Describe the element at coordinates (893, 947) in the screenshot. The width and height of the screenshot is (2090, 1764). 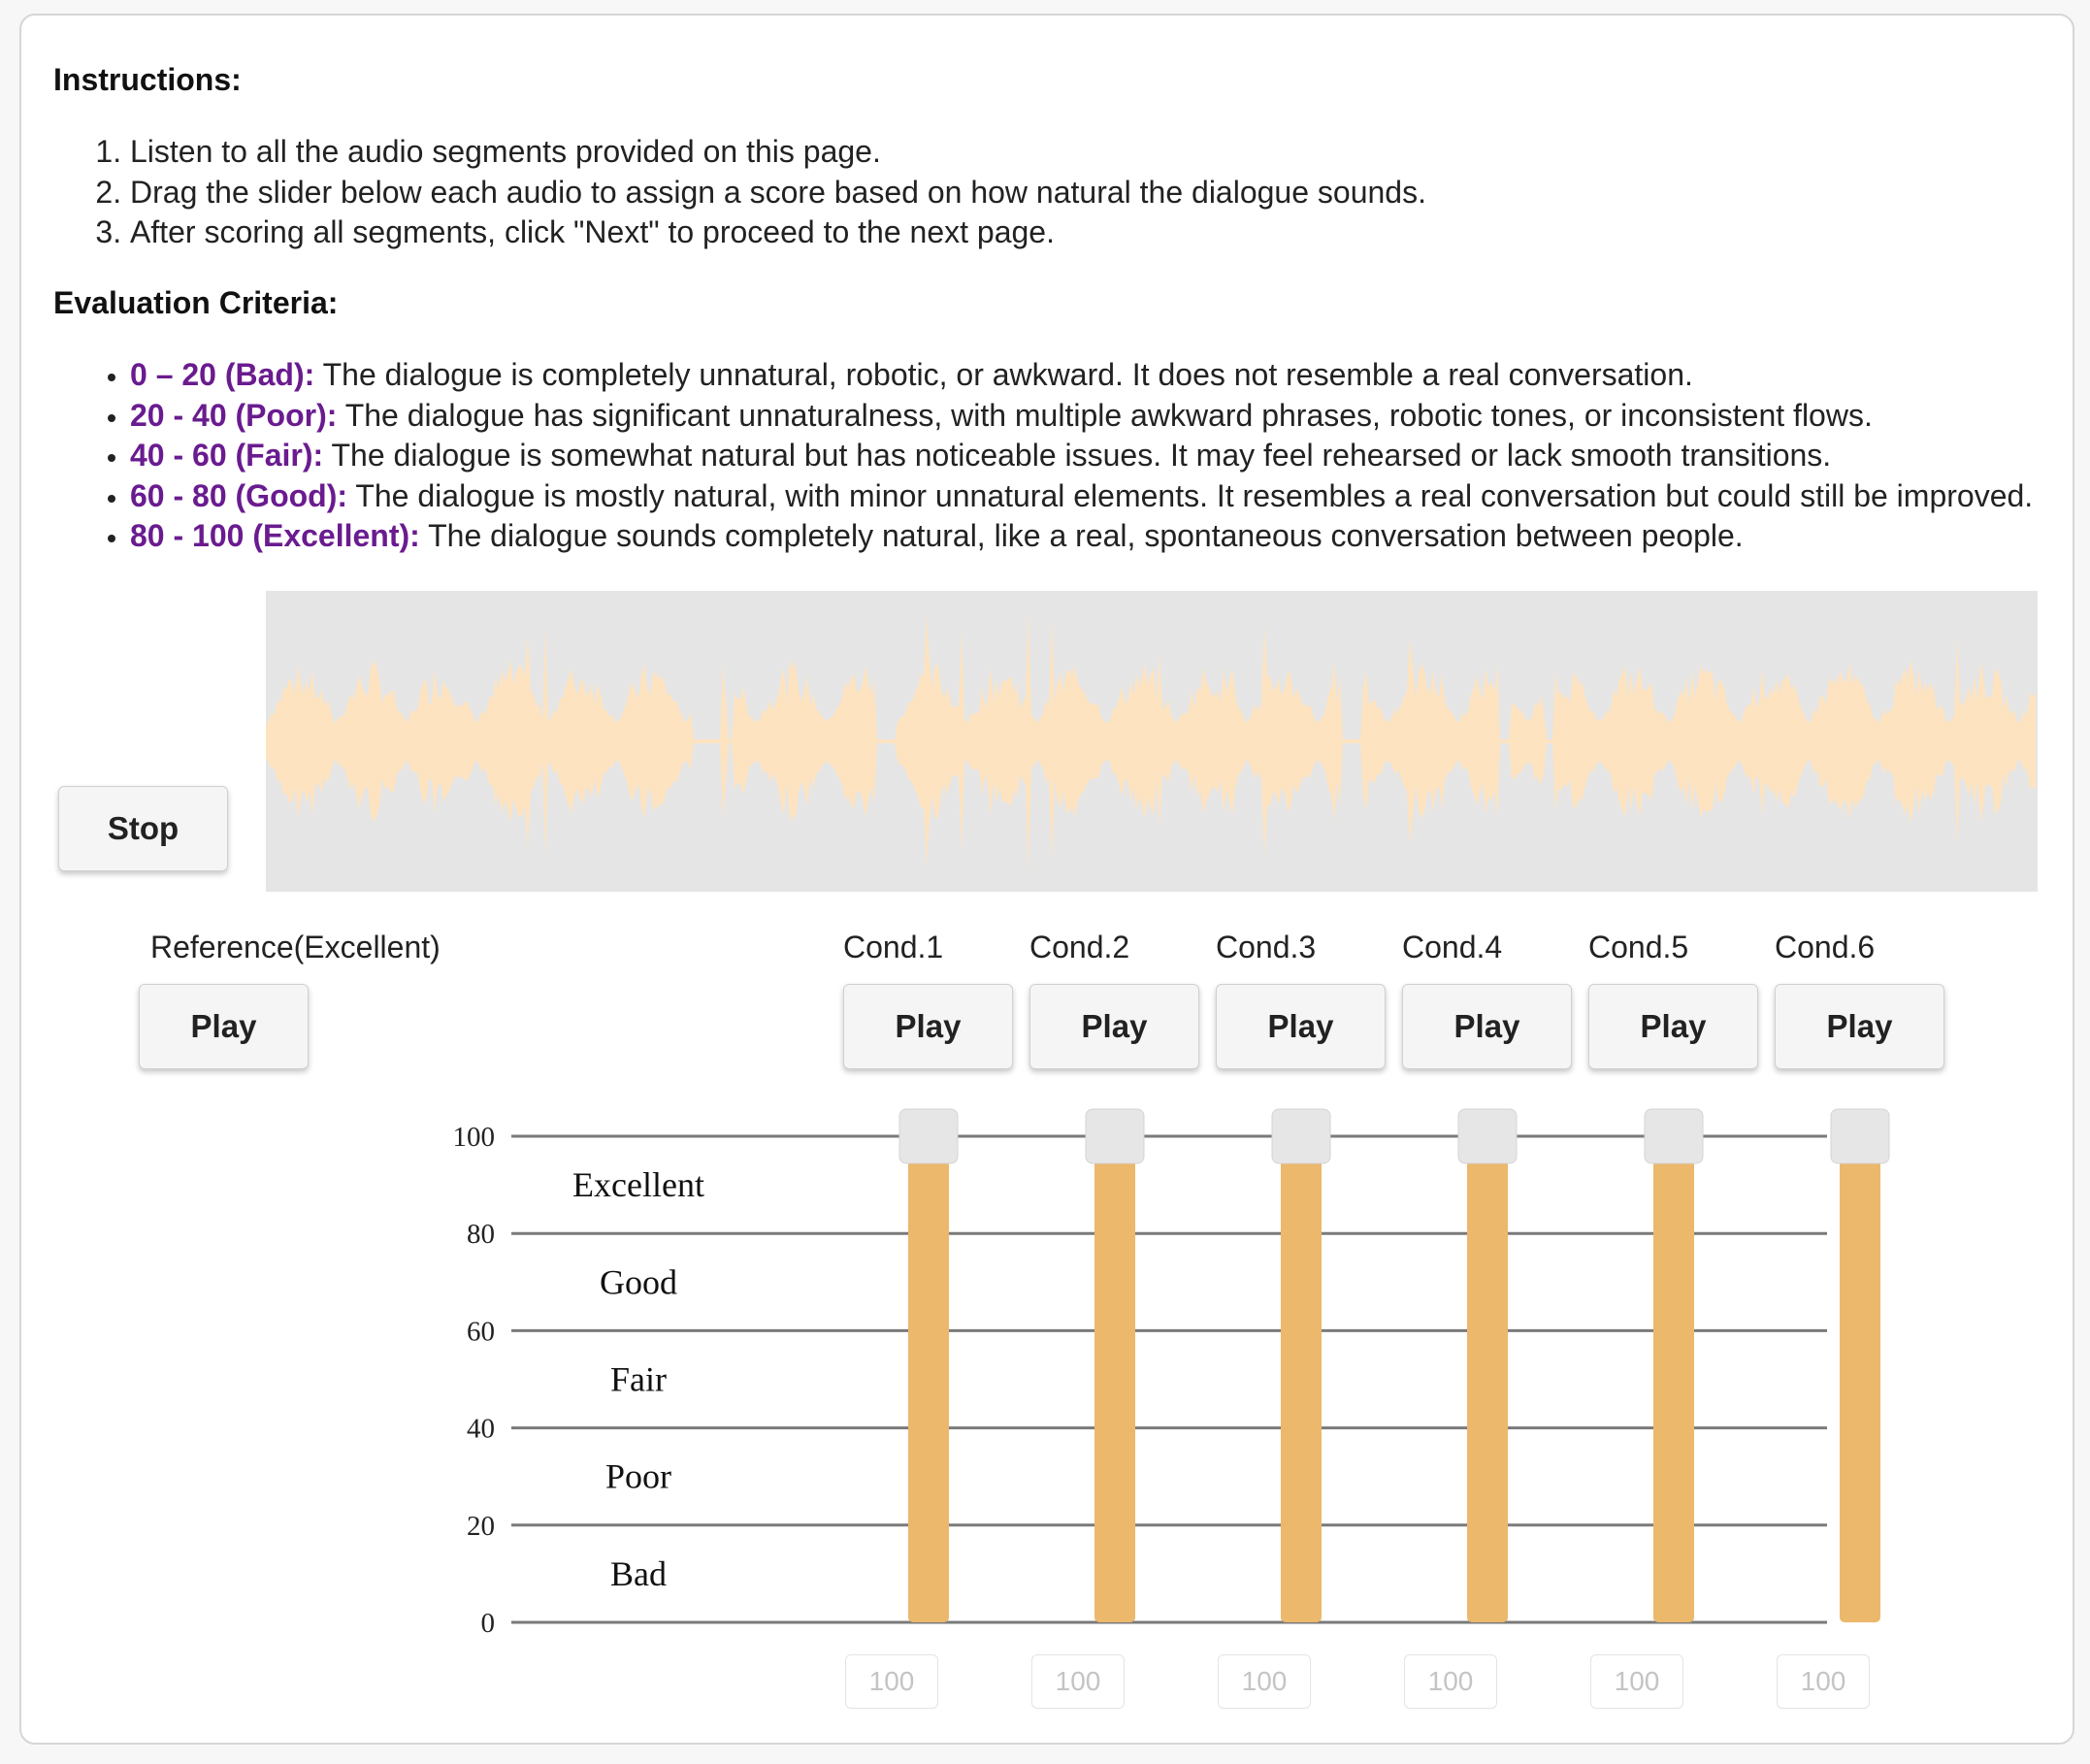
I see `cond-1-label: Cond.1` at that location.